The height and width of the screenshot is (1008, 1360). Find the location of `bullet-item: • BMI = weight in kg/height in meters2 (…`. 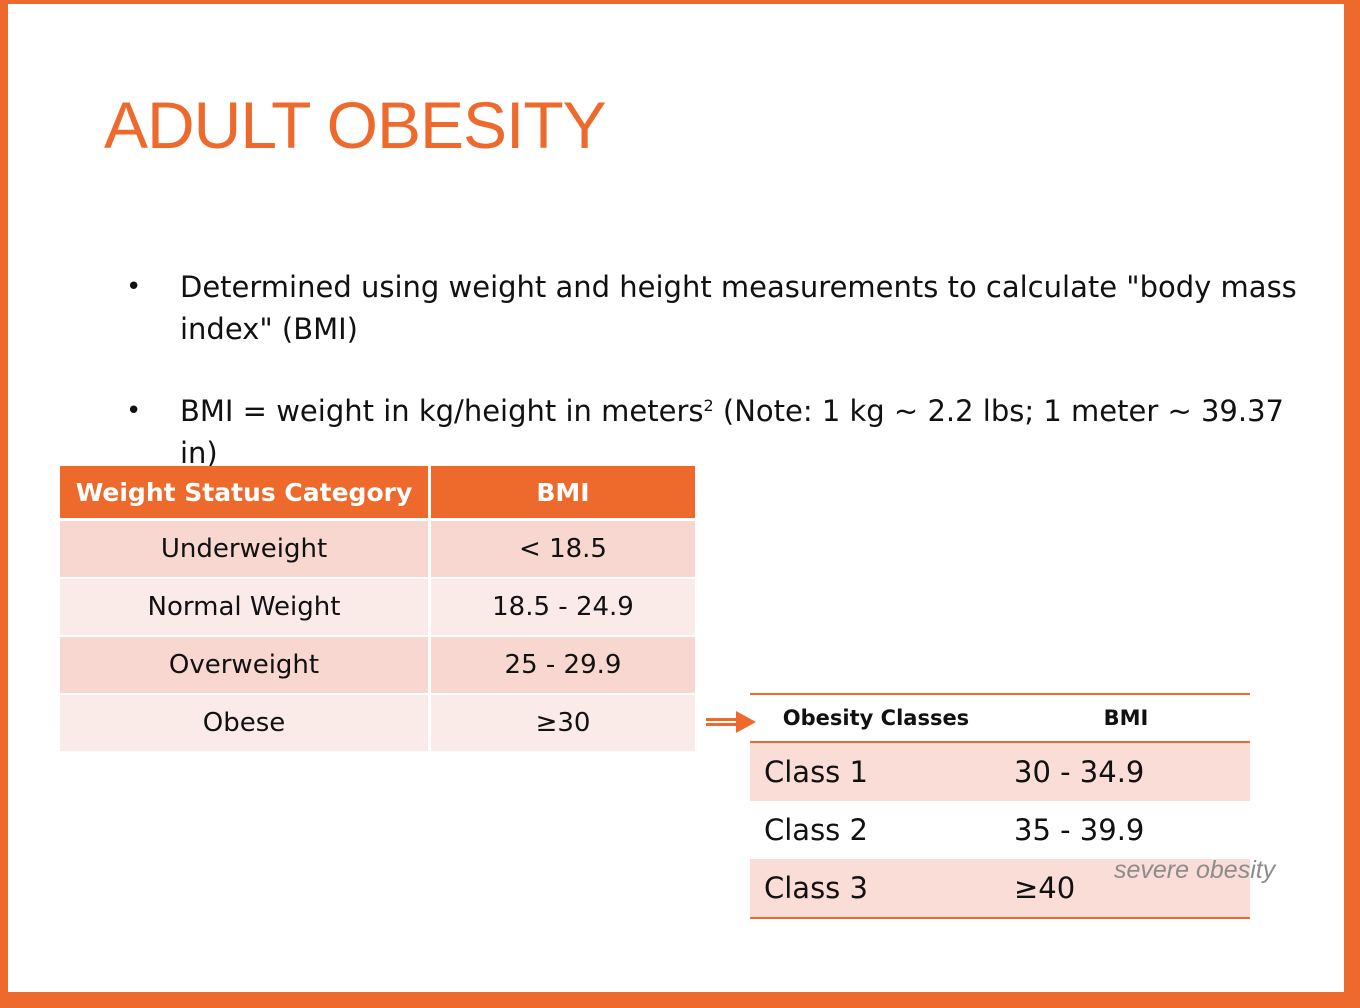

bullet-item: • BMI = weight in kg/height in meters2 (… is located at coordinates (710, 432).